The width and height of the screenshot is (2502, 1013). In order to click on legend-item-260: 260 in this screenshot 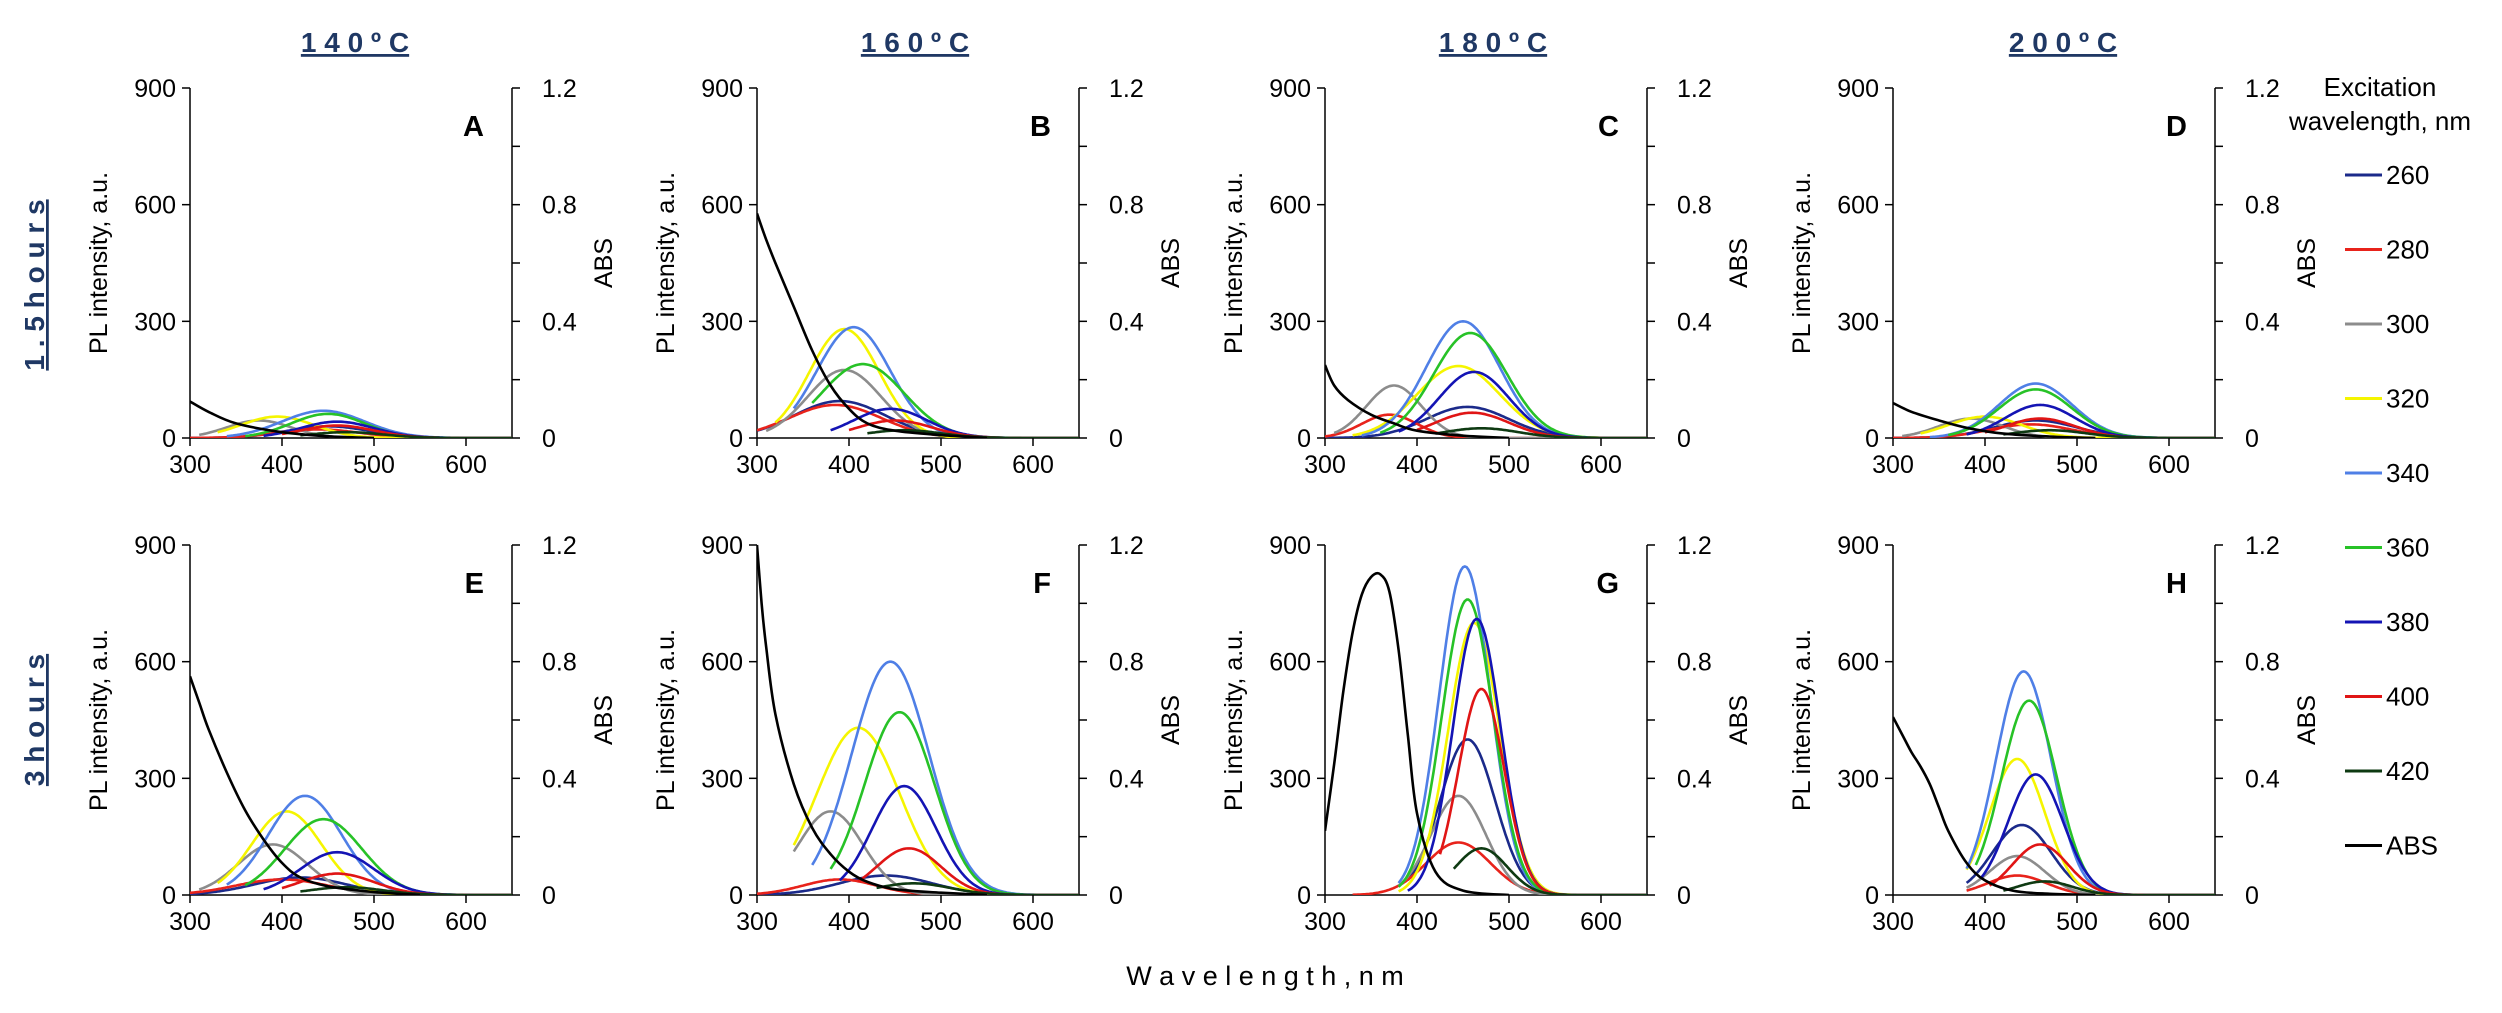, I will do `click(2387, 175)`.